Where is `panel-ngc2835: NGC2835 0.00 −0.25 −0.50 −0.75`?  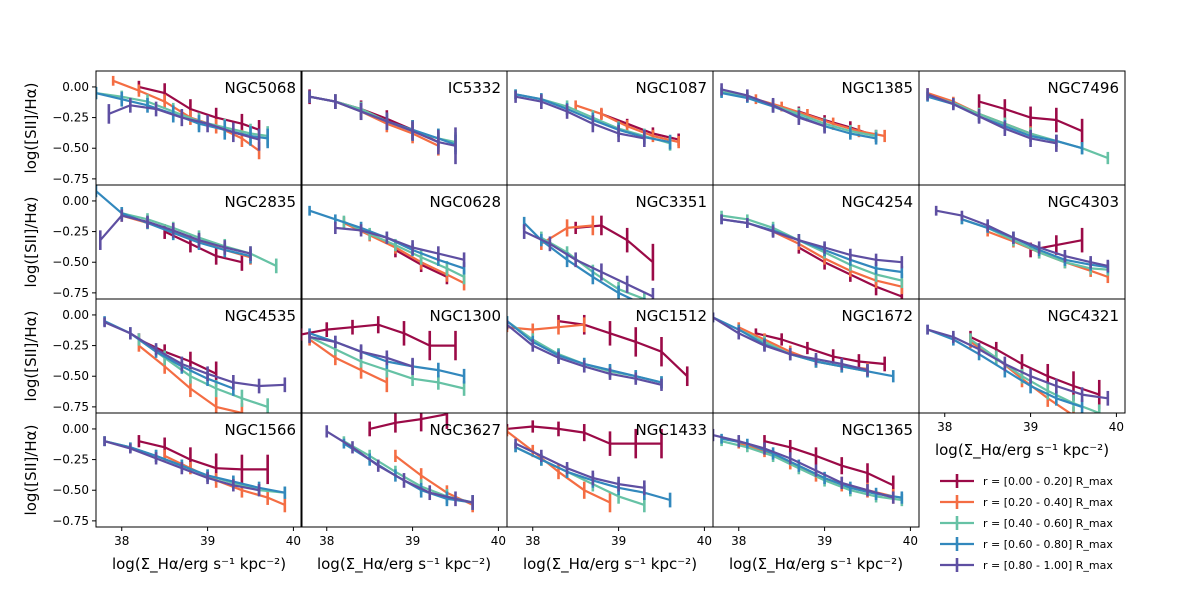
panel-ngc2835: NGC2835 0.00 −0.25 −0.50 −0.75 is located at coordinates (177, 242).